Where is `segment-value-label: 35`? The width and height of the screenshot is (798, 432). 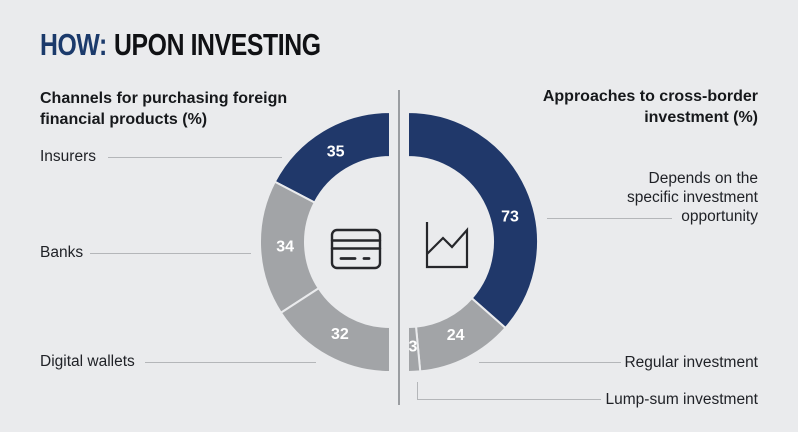
segment-value-label: 35 is located at coordinates (336, 152).